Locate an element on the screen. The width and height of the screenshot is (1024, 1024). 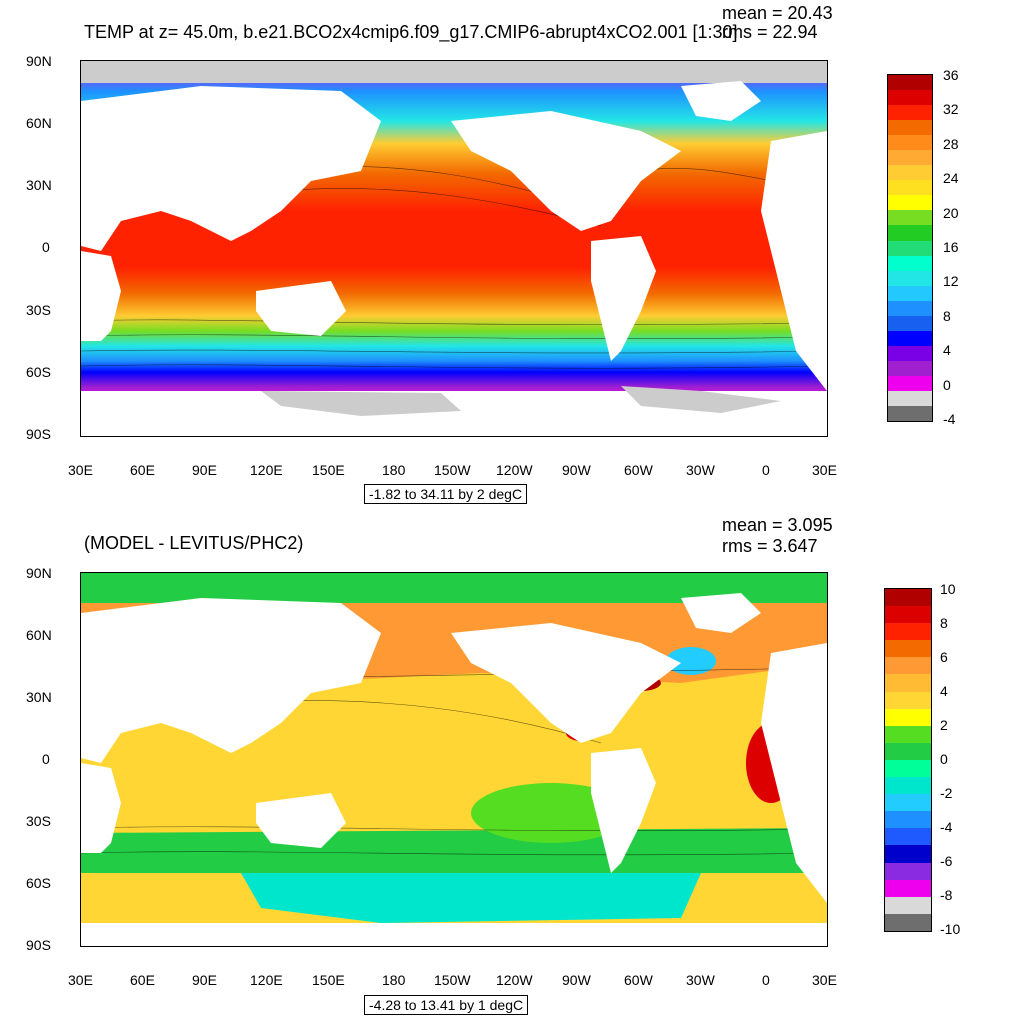
bottom-colorbar-label: -8 is located at coordinates (946, 895).